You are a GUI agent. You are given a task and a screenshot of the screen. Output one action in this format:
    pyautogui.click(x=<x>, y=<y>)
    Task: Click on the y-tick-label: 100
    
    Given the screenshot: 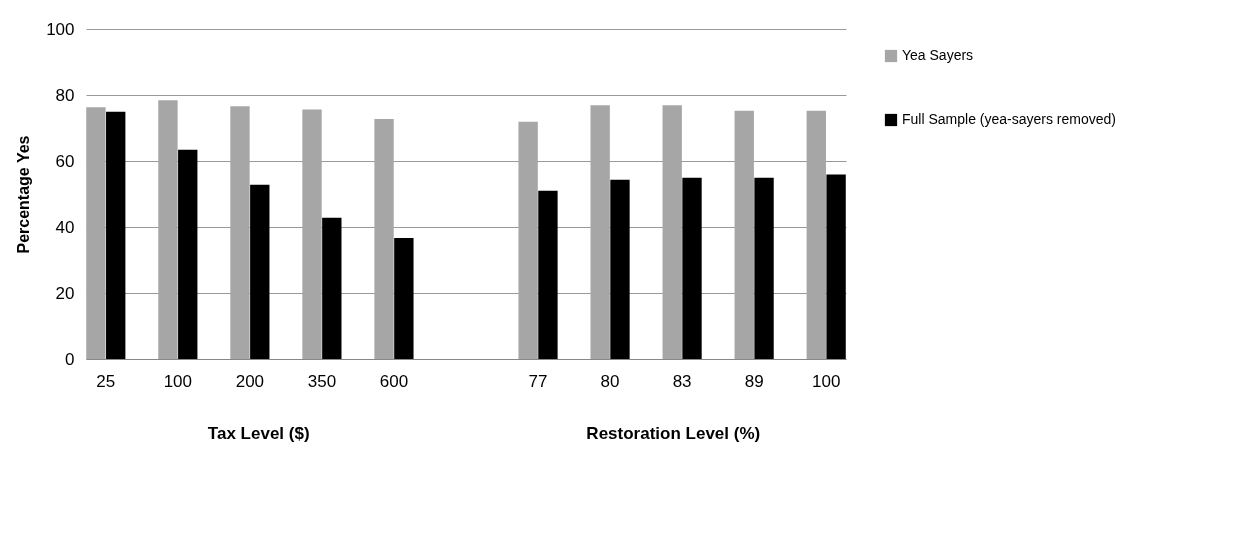 What is the action you would take?
    pyautogui.click(x=60, y=29)
    